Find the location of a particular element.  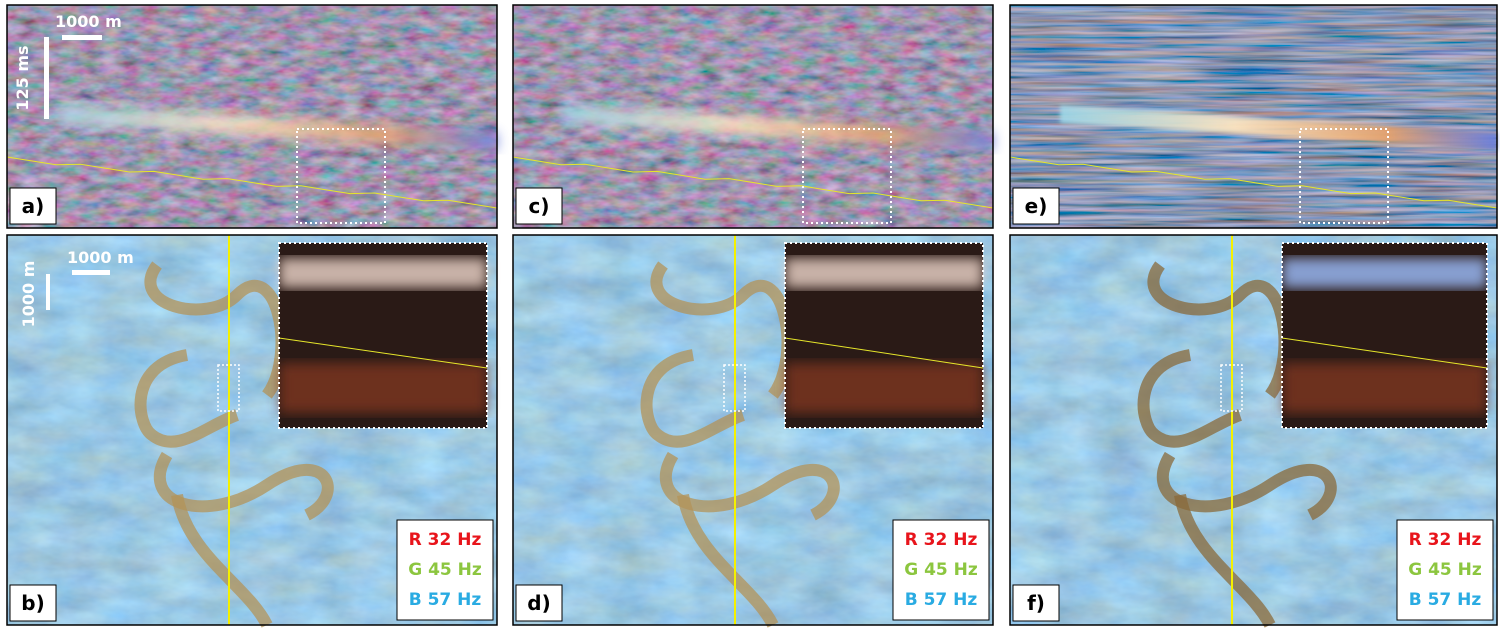

panel-label: c) is located at coordinates (539, 206).